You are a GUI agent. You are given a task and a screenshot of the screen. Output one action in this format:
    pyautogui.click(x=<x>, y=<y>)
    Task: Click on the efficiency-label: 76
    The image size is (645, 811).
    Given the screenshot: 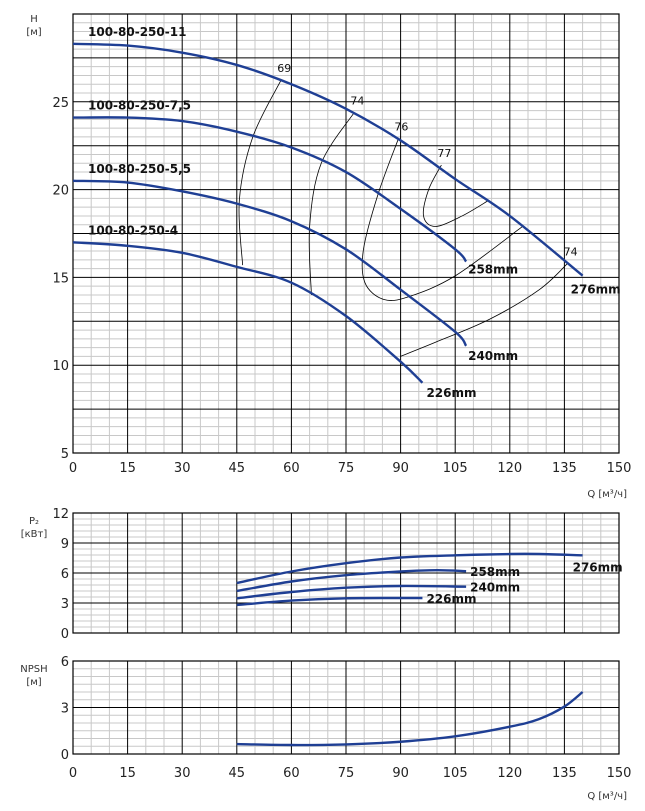 What is the action you would take?
    pyautogui.click(x=401, y=127)
    